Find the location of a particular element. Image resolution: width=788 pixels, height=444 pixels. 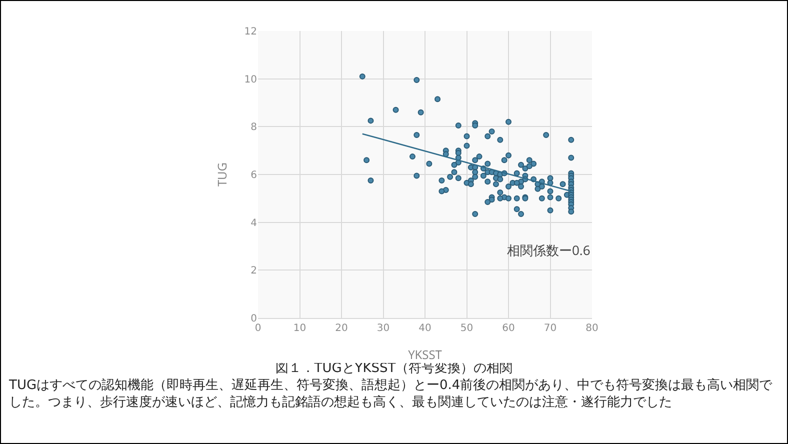

y-tick-label: 6 is located at coordinates (253, 175).